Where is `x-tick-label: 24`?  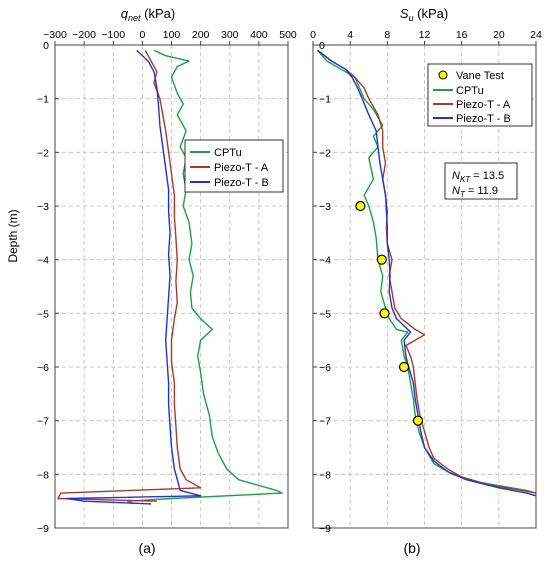 x-tick-label: 24 is located at coordinates (536, 35).